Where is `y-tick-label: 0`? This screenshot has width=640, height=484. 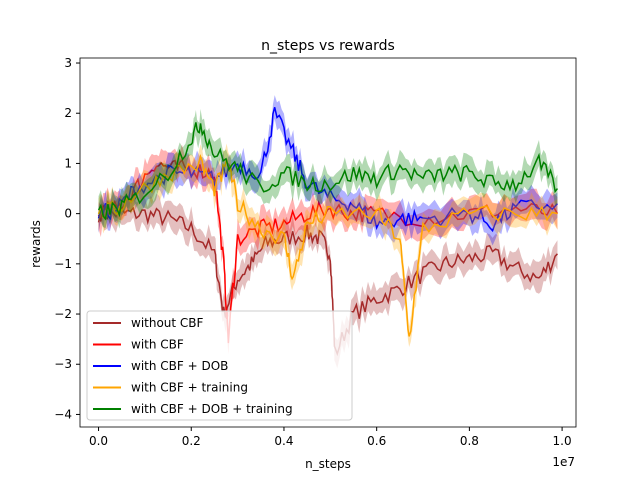 y-tick-label: 0 is located at coordinates (68, 214).